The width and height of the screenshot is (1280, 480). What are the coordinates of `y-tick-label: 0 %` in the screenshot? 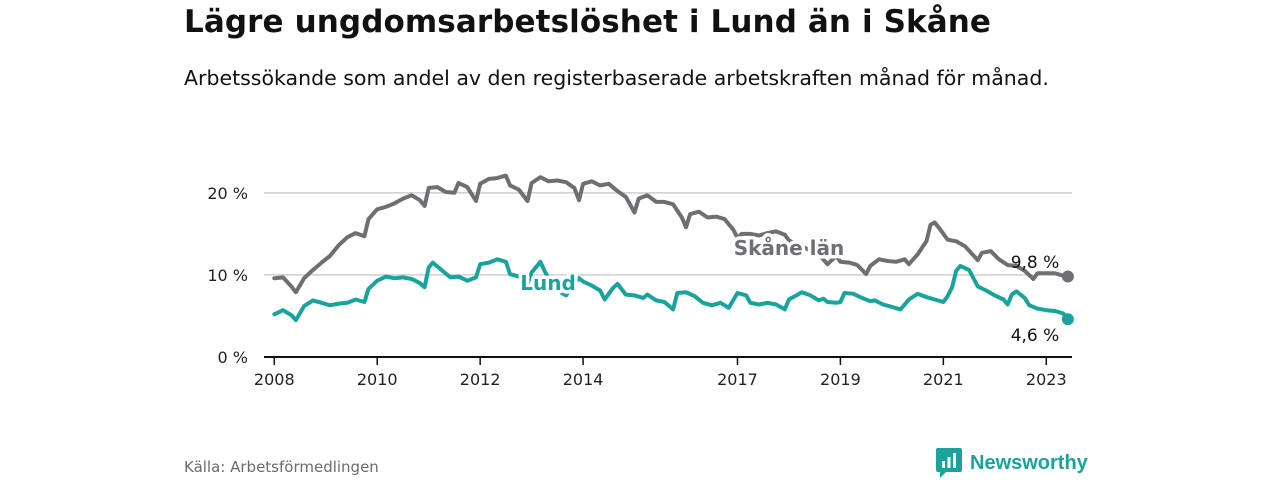 It's located at (233, 357).